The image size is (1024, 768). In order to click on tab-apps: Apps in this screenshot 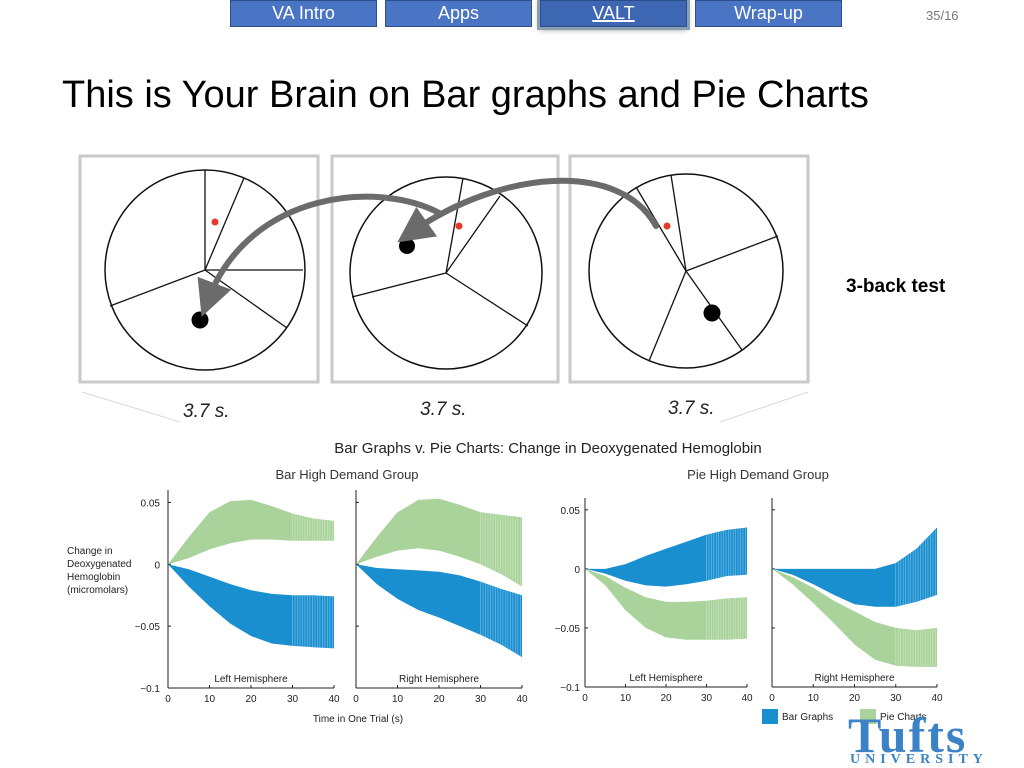, I will do `click(458, 13)`.